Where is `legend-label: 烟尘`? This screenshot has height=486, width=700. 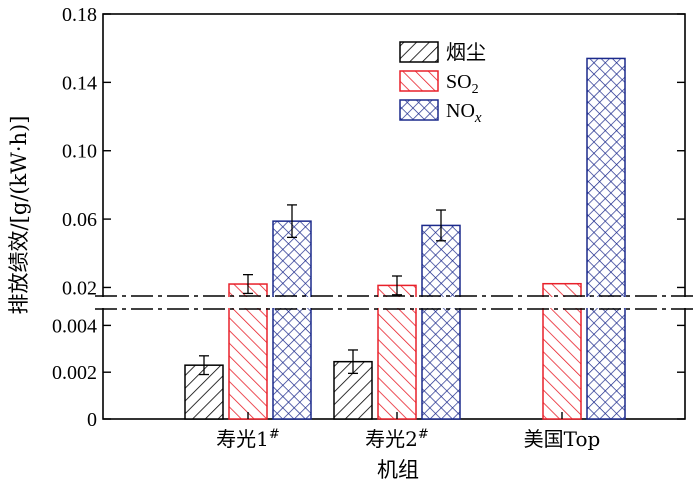 legend-label: 烟尘 is located at coordinates (466, 52).